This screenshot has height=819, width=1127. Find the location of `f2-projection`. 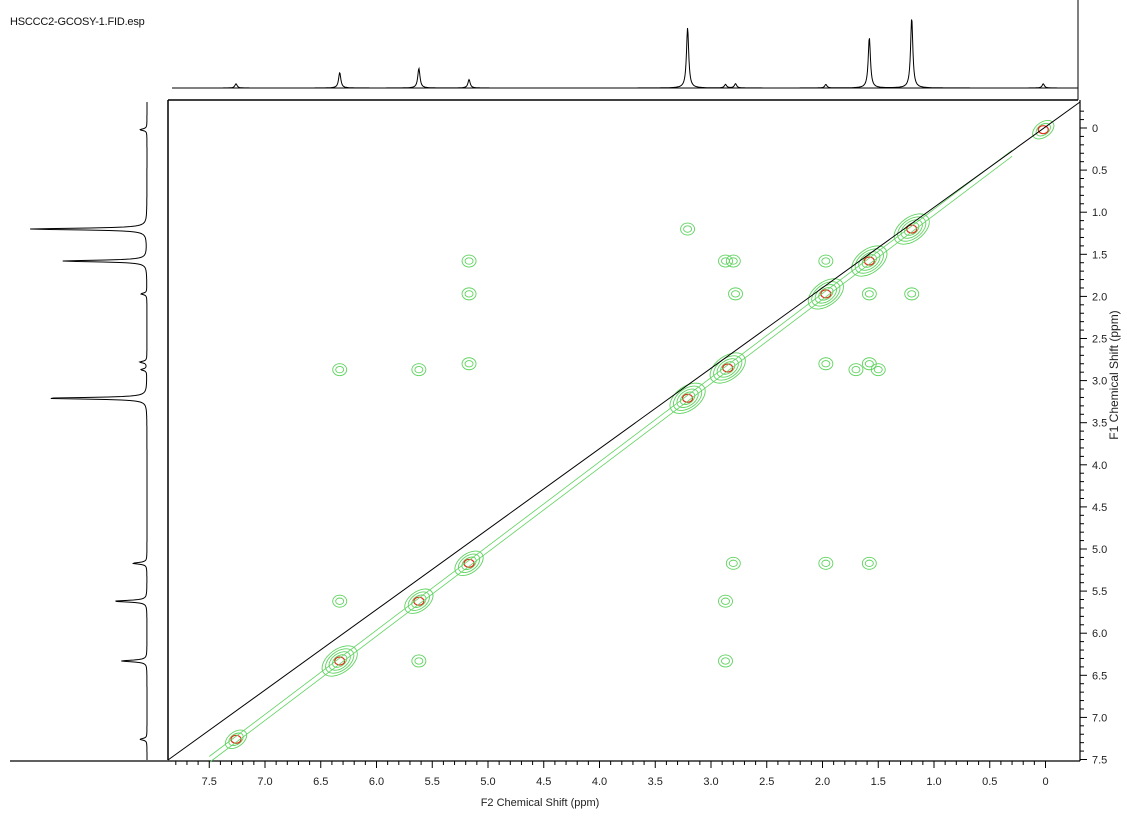

f2-projection is located at coordinates (625, 54).